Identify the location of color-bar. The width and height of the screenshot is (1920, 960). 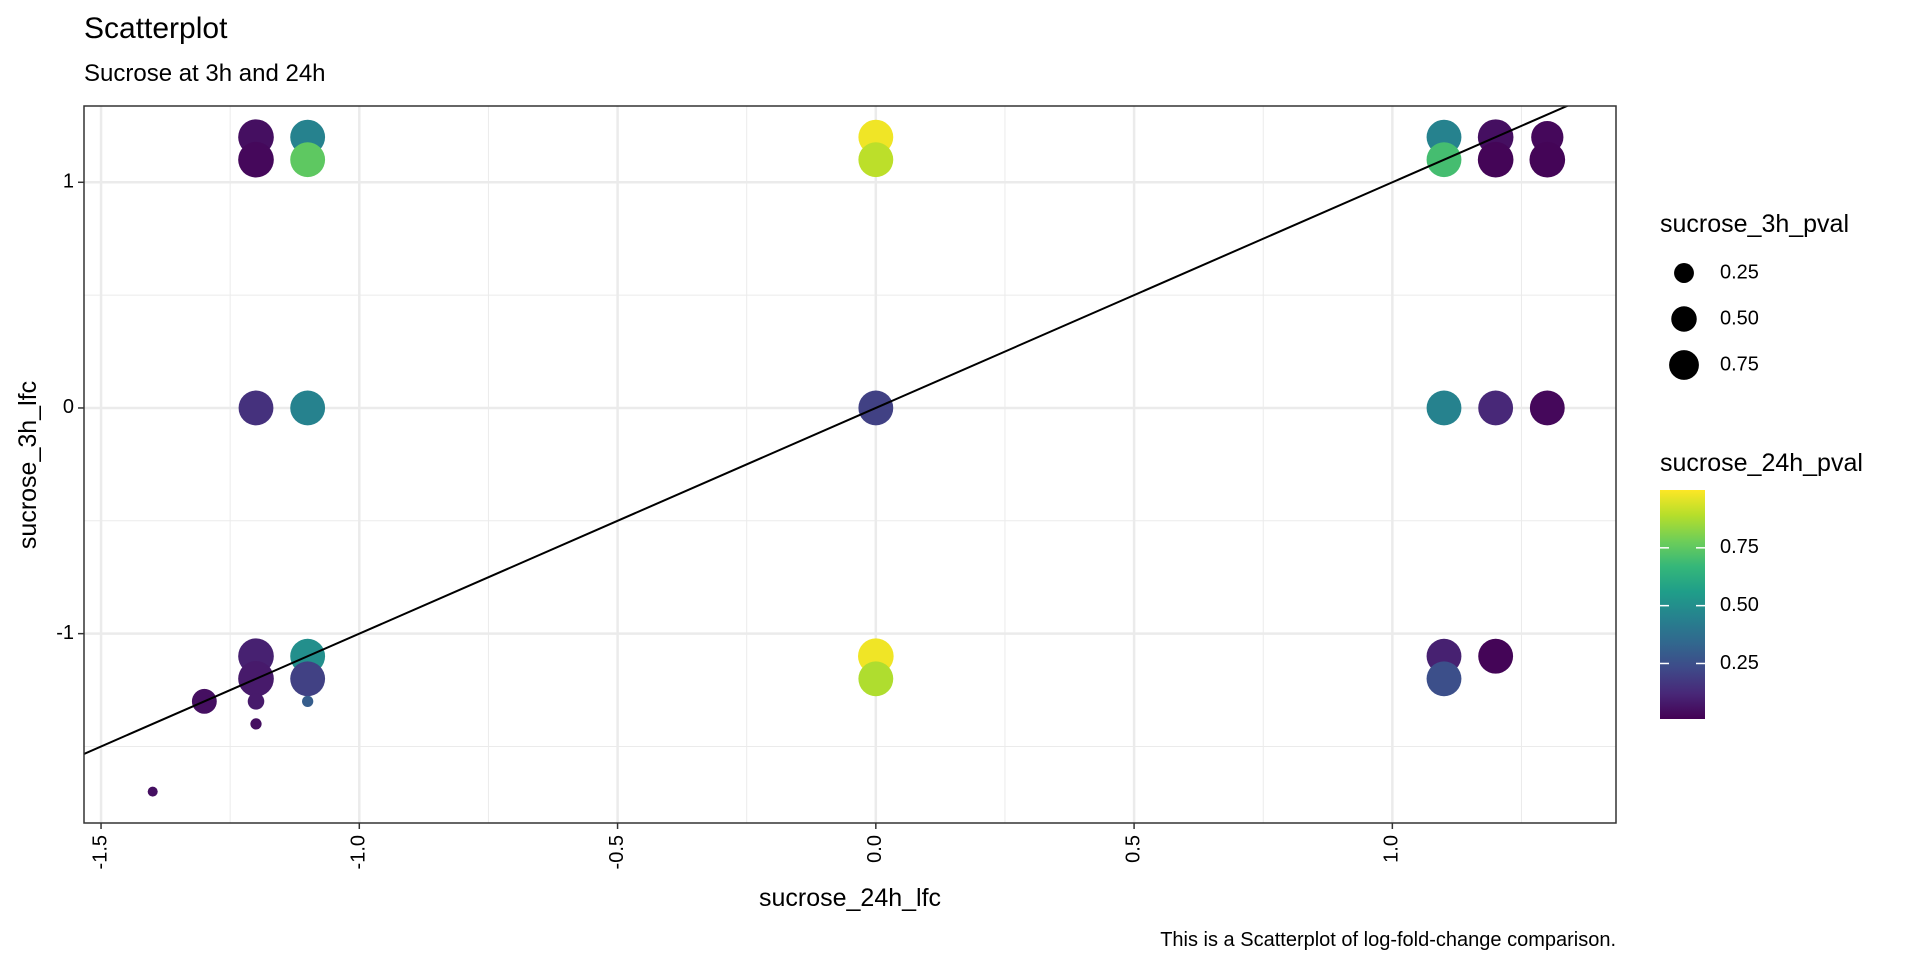
(1682, 604).